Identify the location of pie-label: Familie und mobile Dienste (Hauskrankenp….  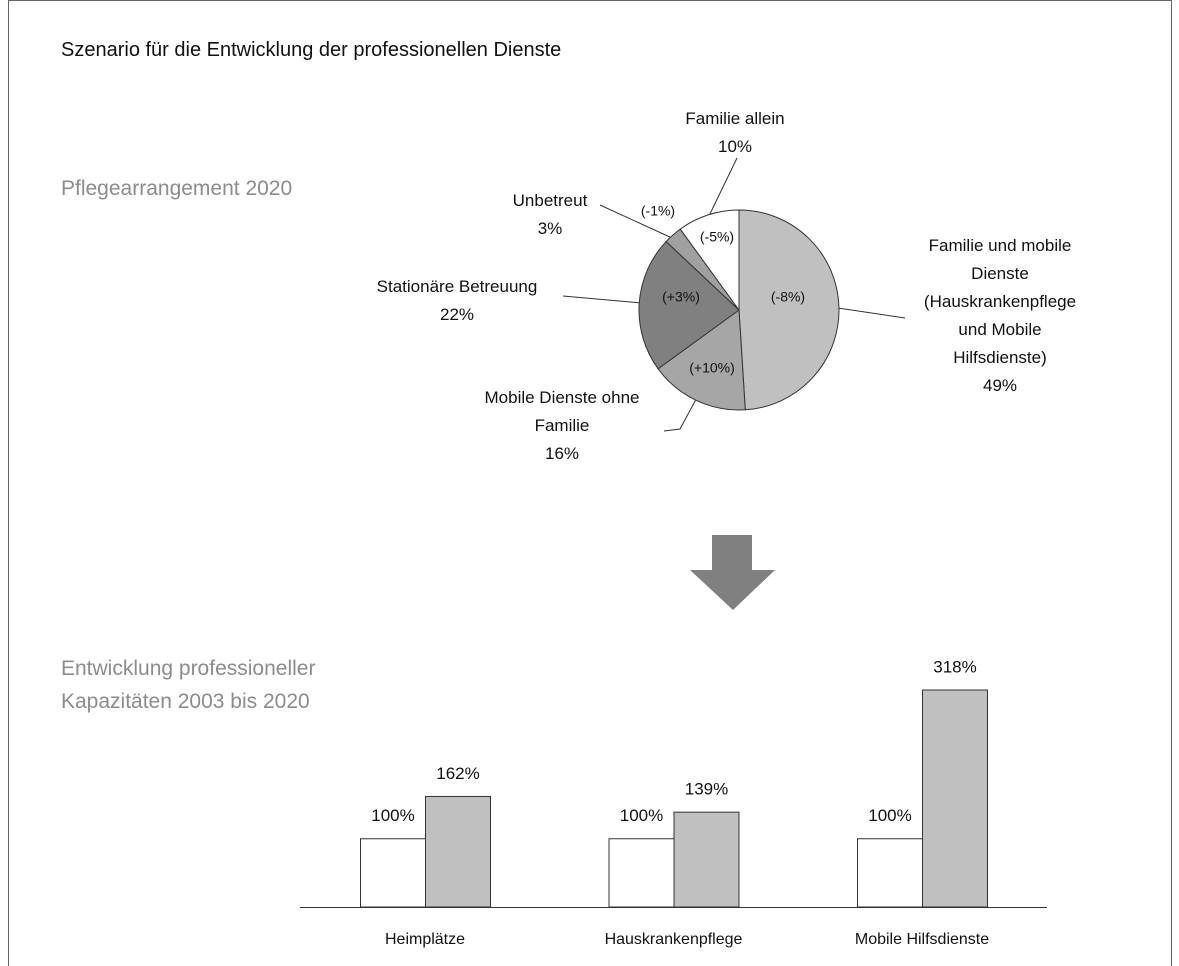
(1000, 316).